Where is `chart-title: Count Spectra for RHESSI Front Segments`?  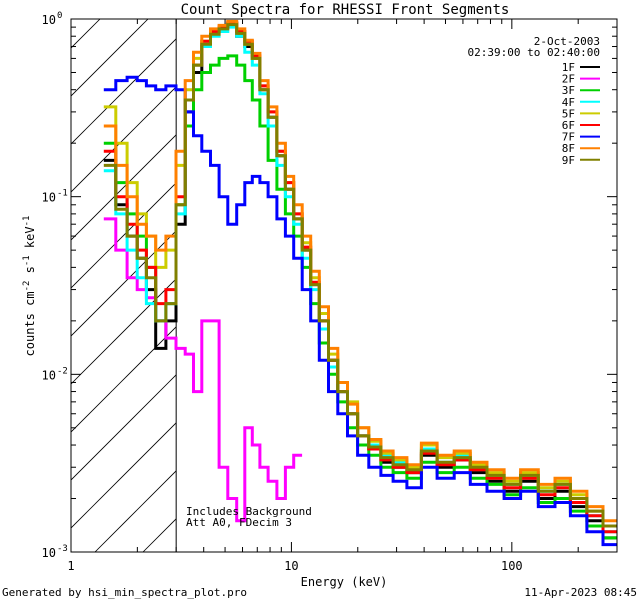
chart-title: Count Spectra for RHESSI Front Segments is located at coordinates (345, 10).